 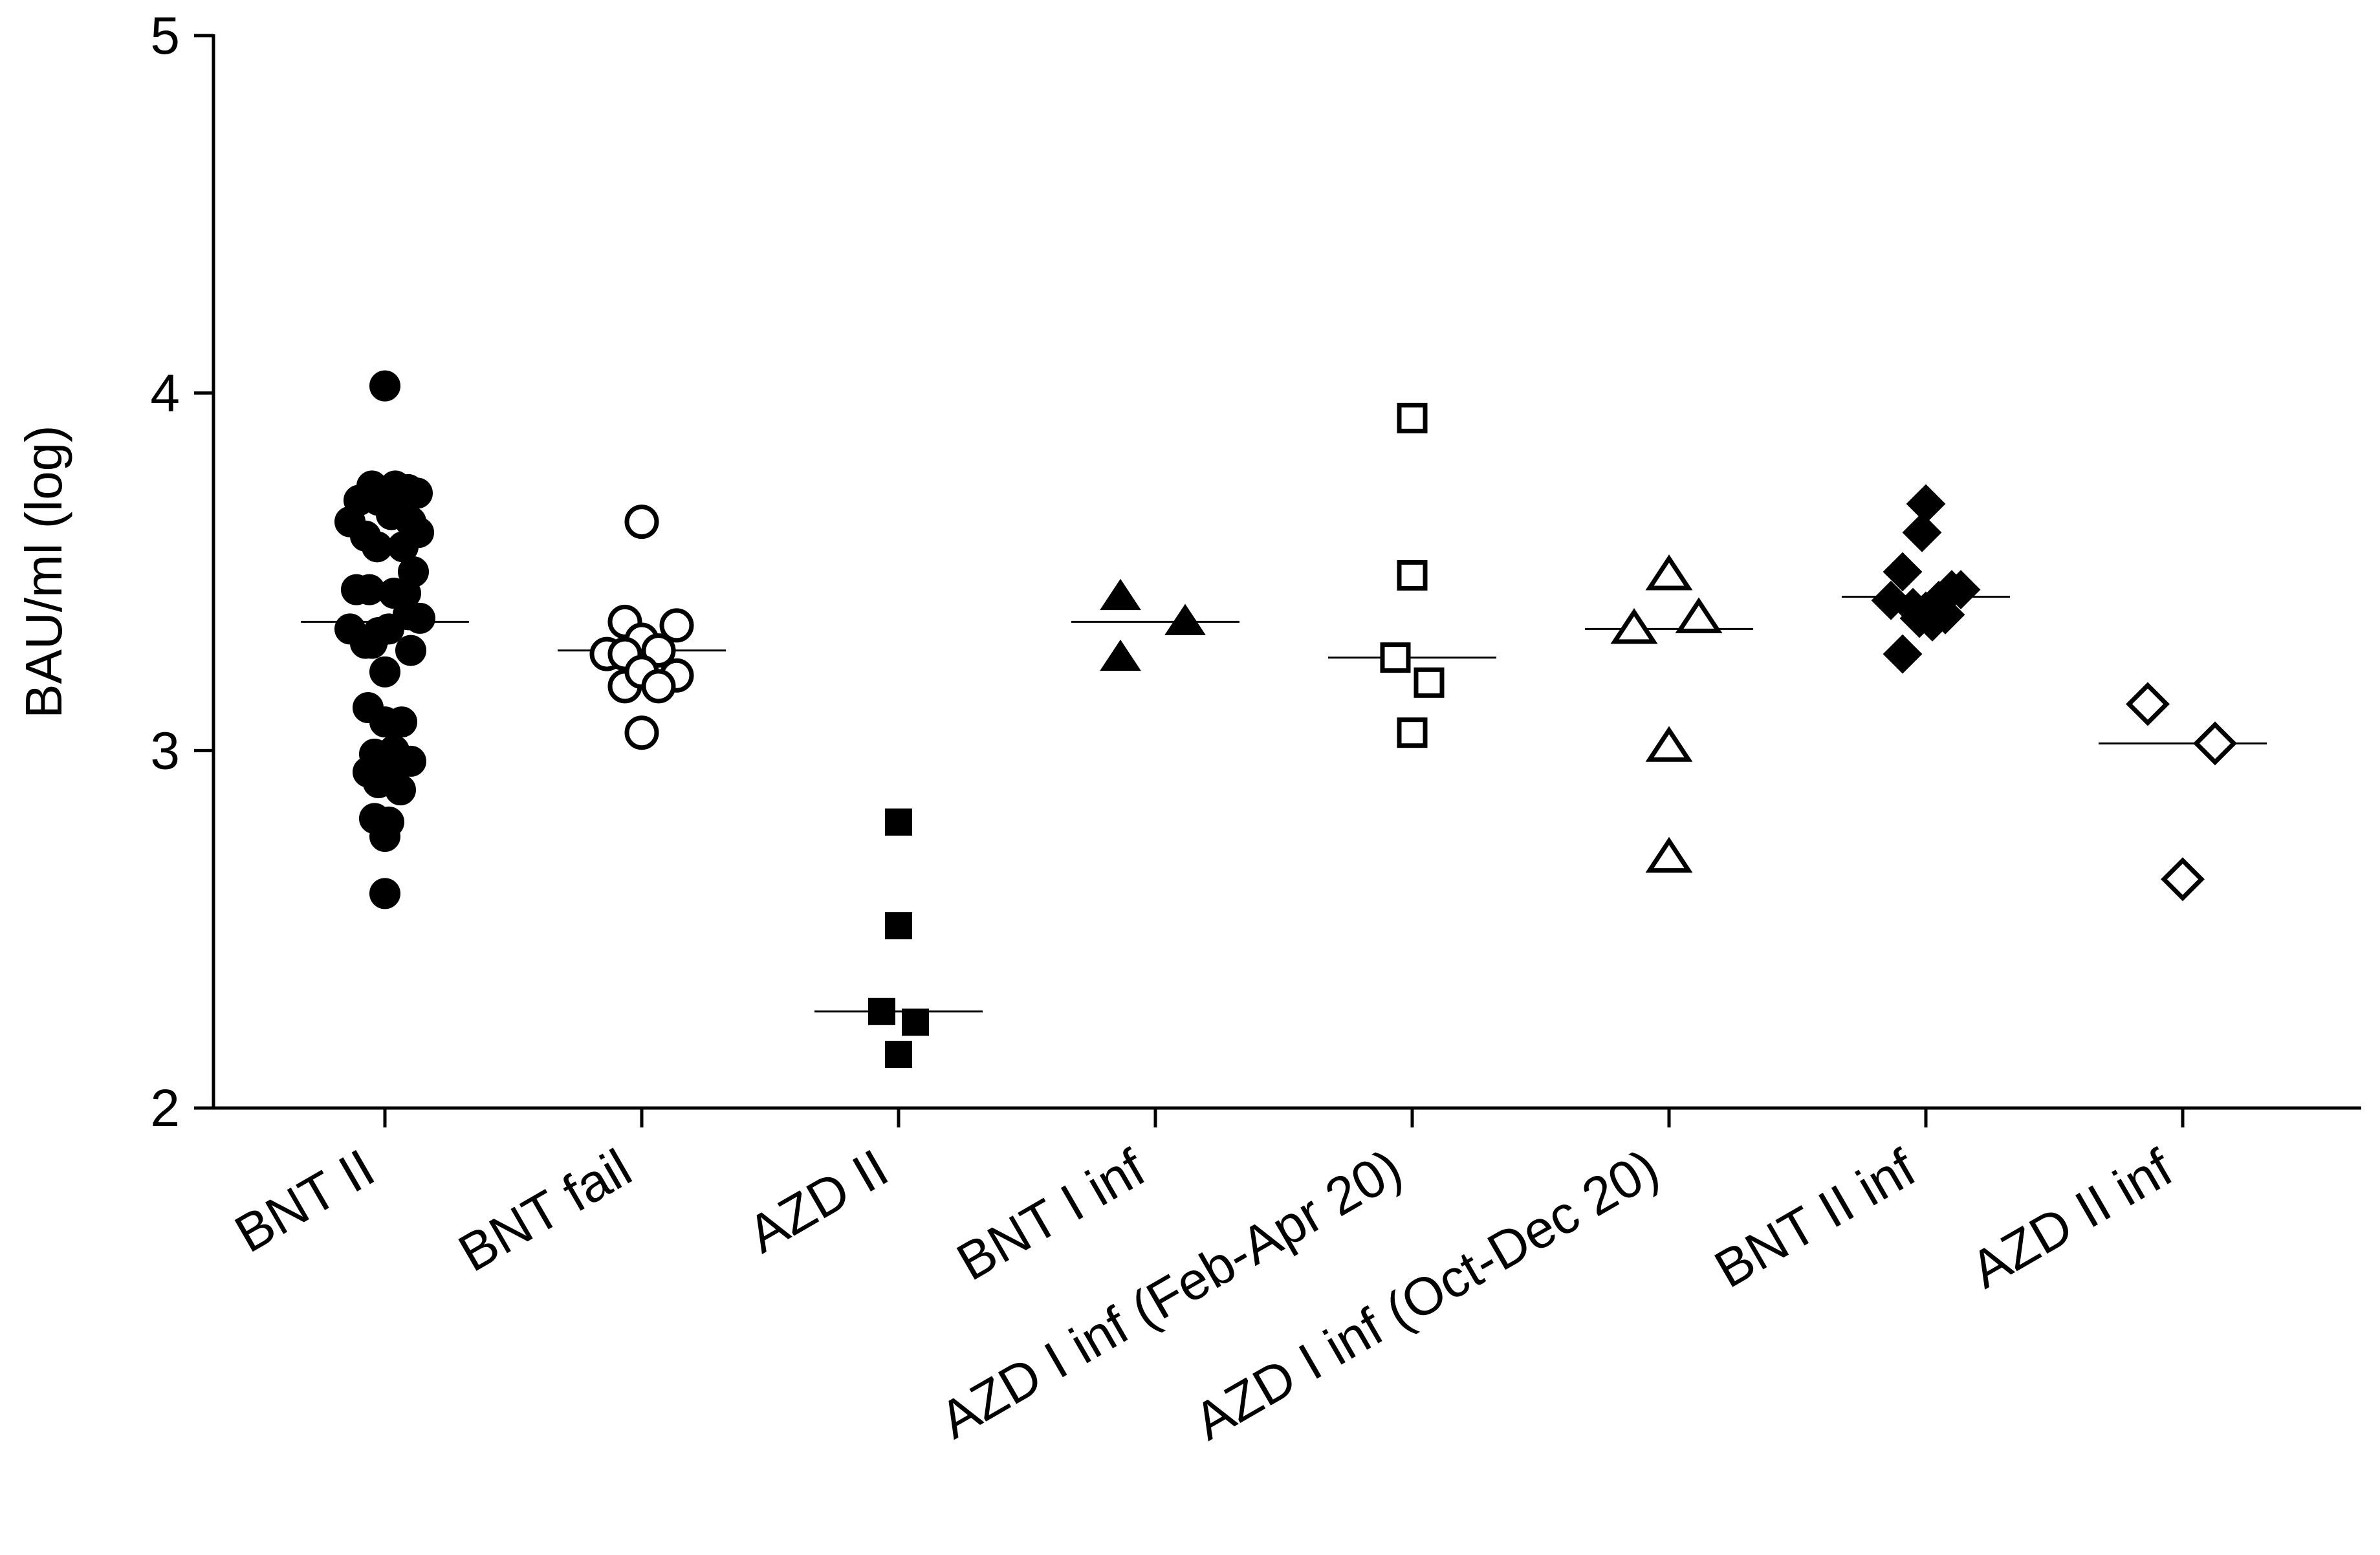 What do you see at coordinates (165, 35) in the screenshot?
I see `y-tick-label: 5` at bounding box center [165, 35].